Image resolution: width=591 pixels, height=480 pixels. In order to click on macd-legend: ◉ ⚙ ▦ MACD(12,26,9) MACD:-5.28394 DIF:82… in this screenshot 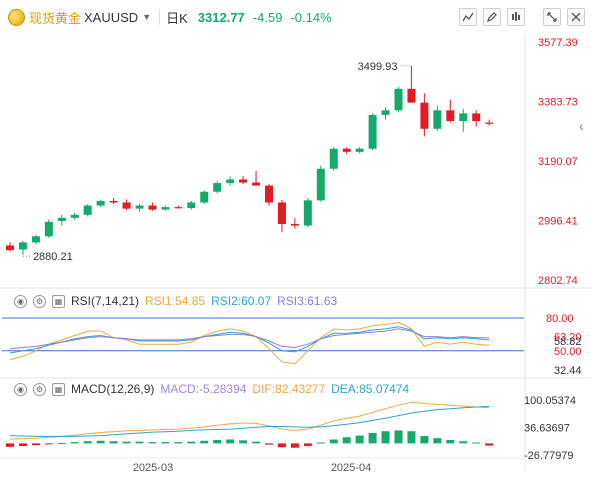, I will do `click(214, 389)`.